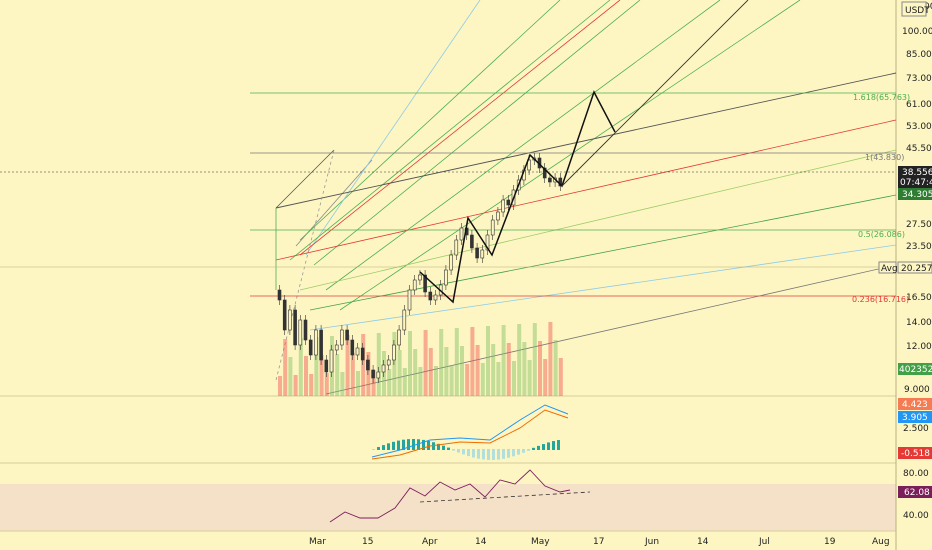  What do you see at coordinates (919, 298) in the screenshot?
I see `price-tick: 16.500` at bounding box center [919, 298].